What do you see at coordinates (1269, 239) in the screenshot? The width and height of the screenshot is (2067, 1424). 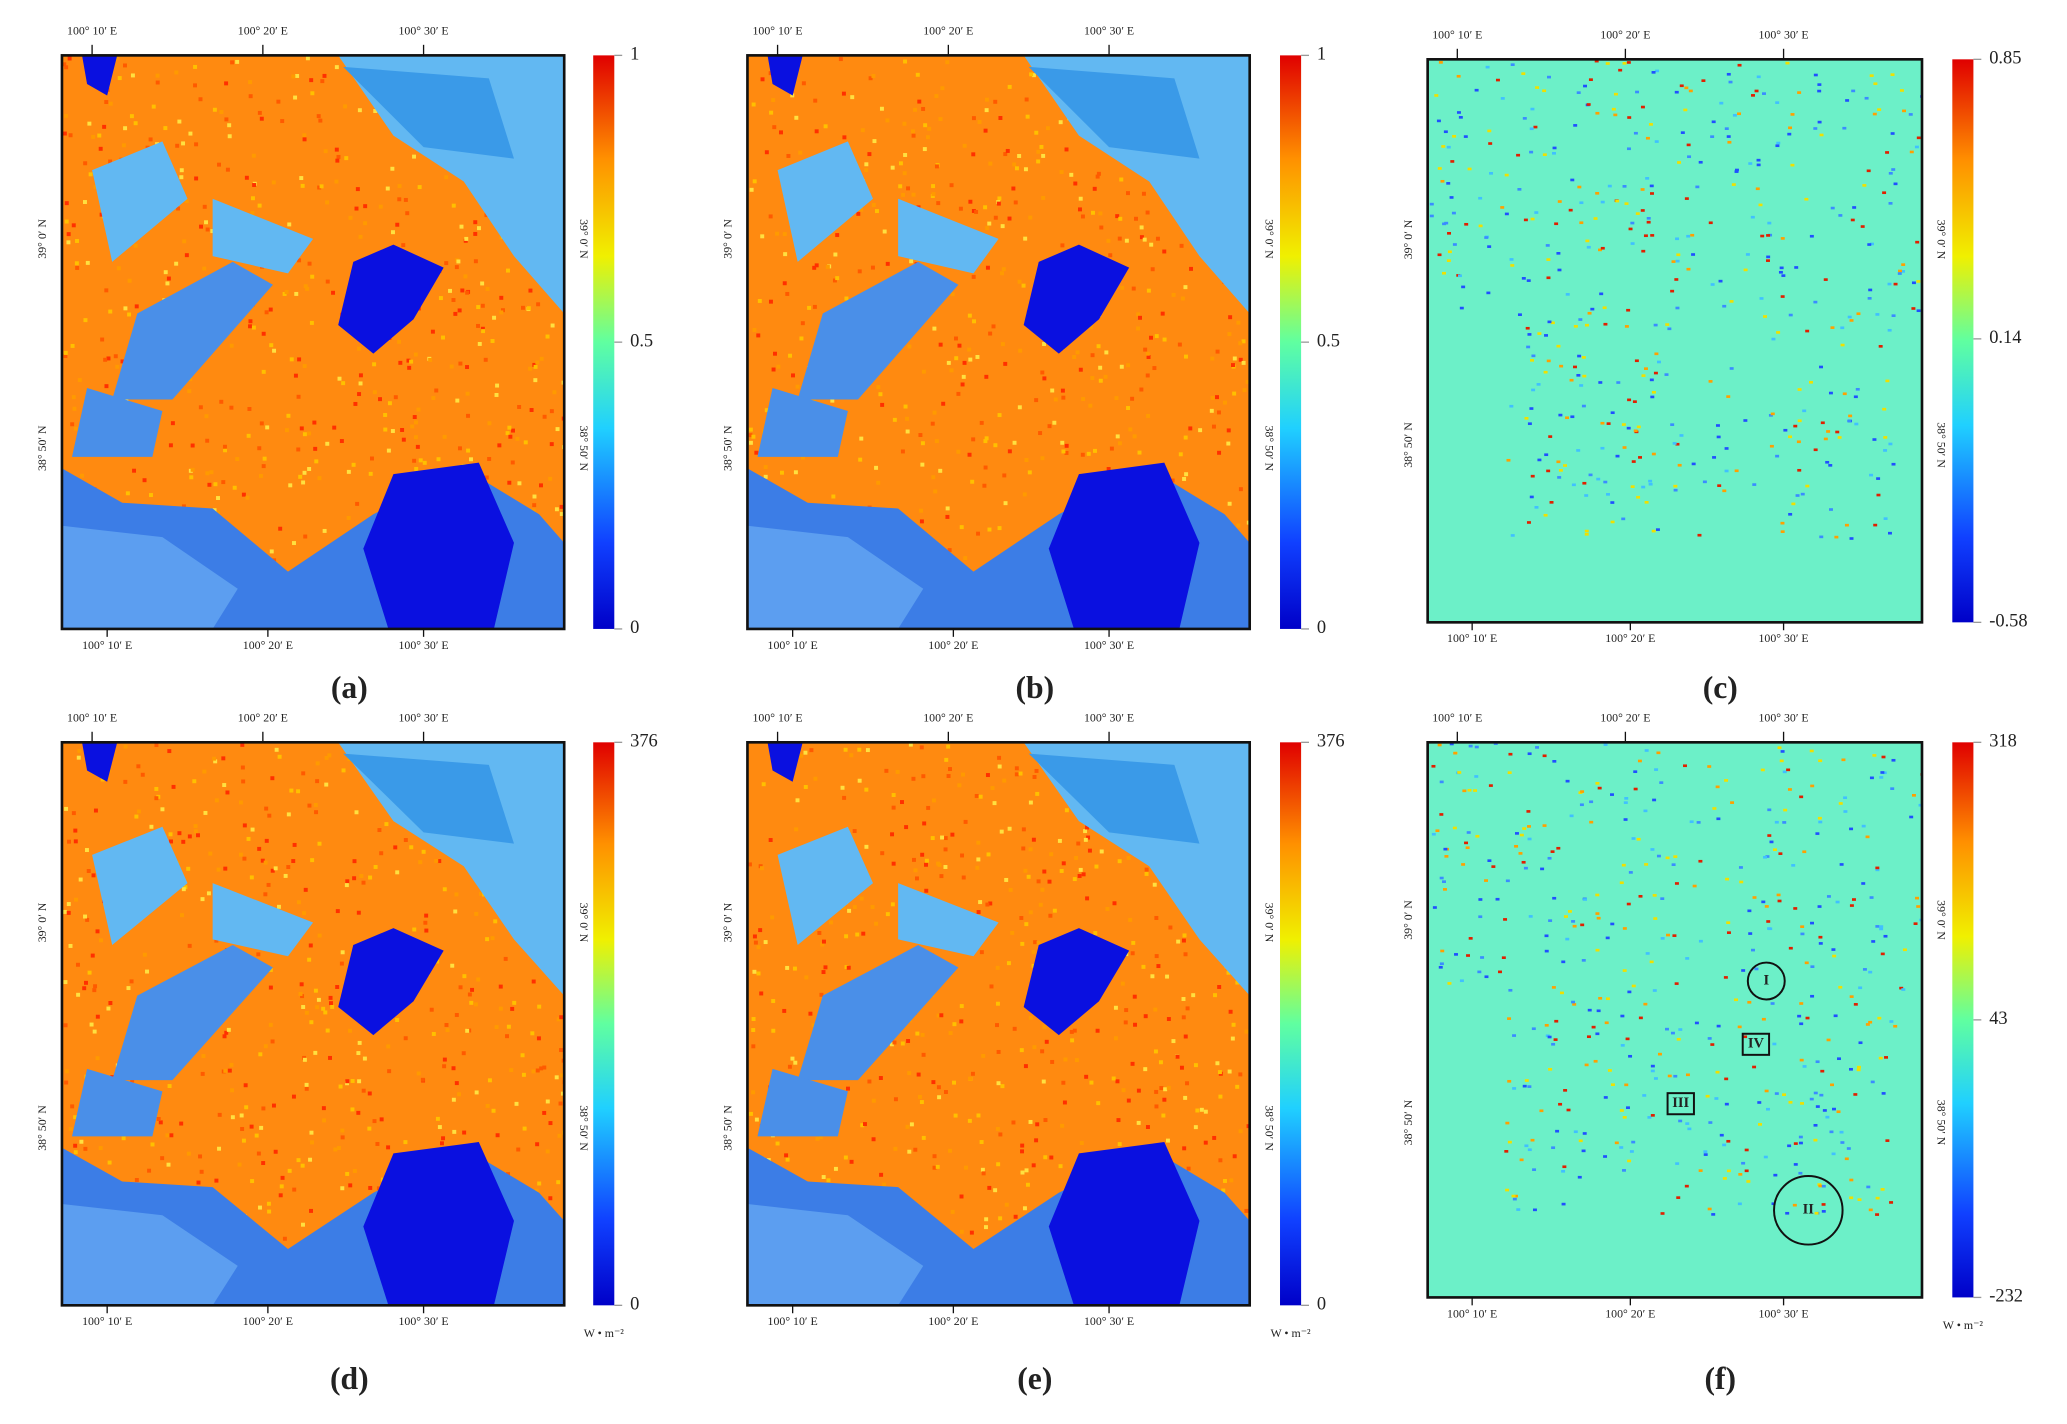 I see `latitude-label: 39° 0′ N` at bounding box center [1269, 239].